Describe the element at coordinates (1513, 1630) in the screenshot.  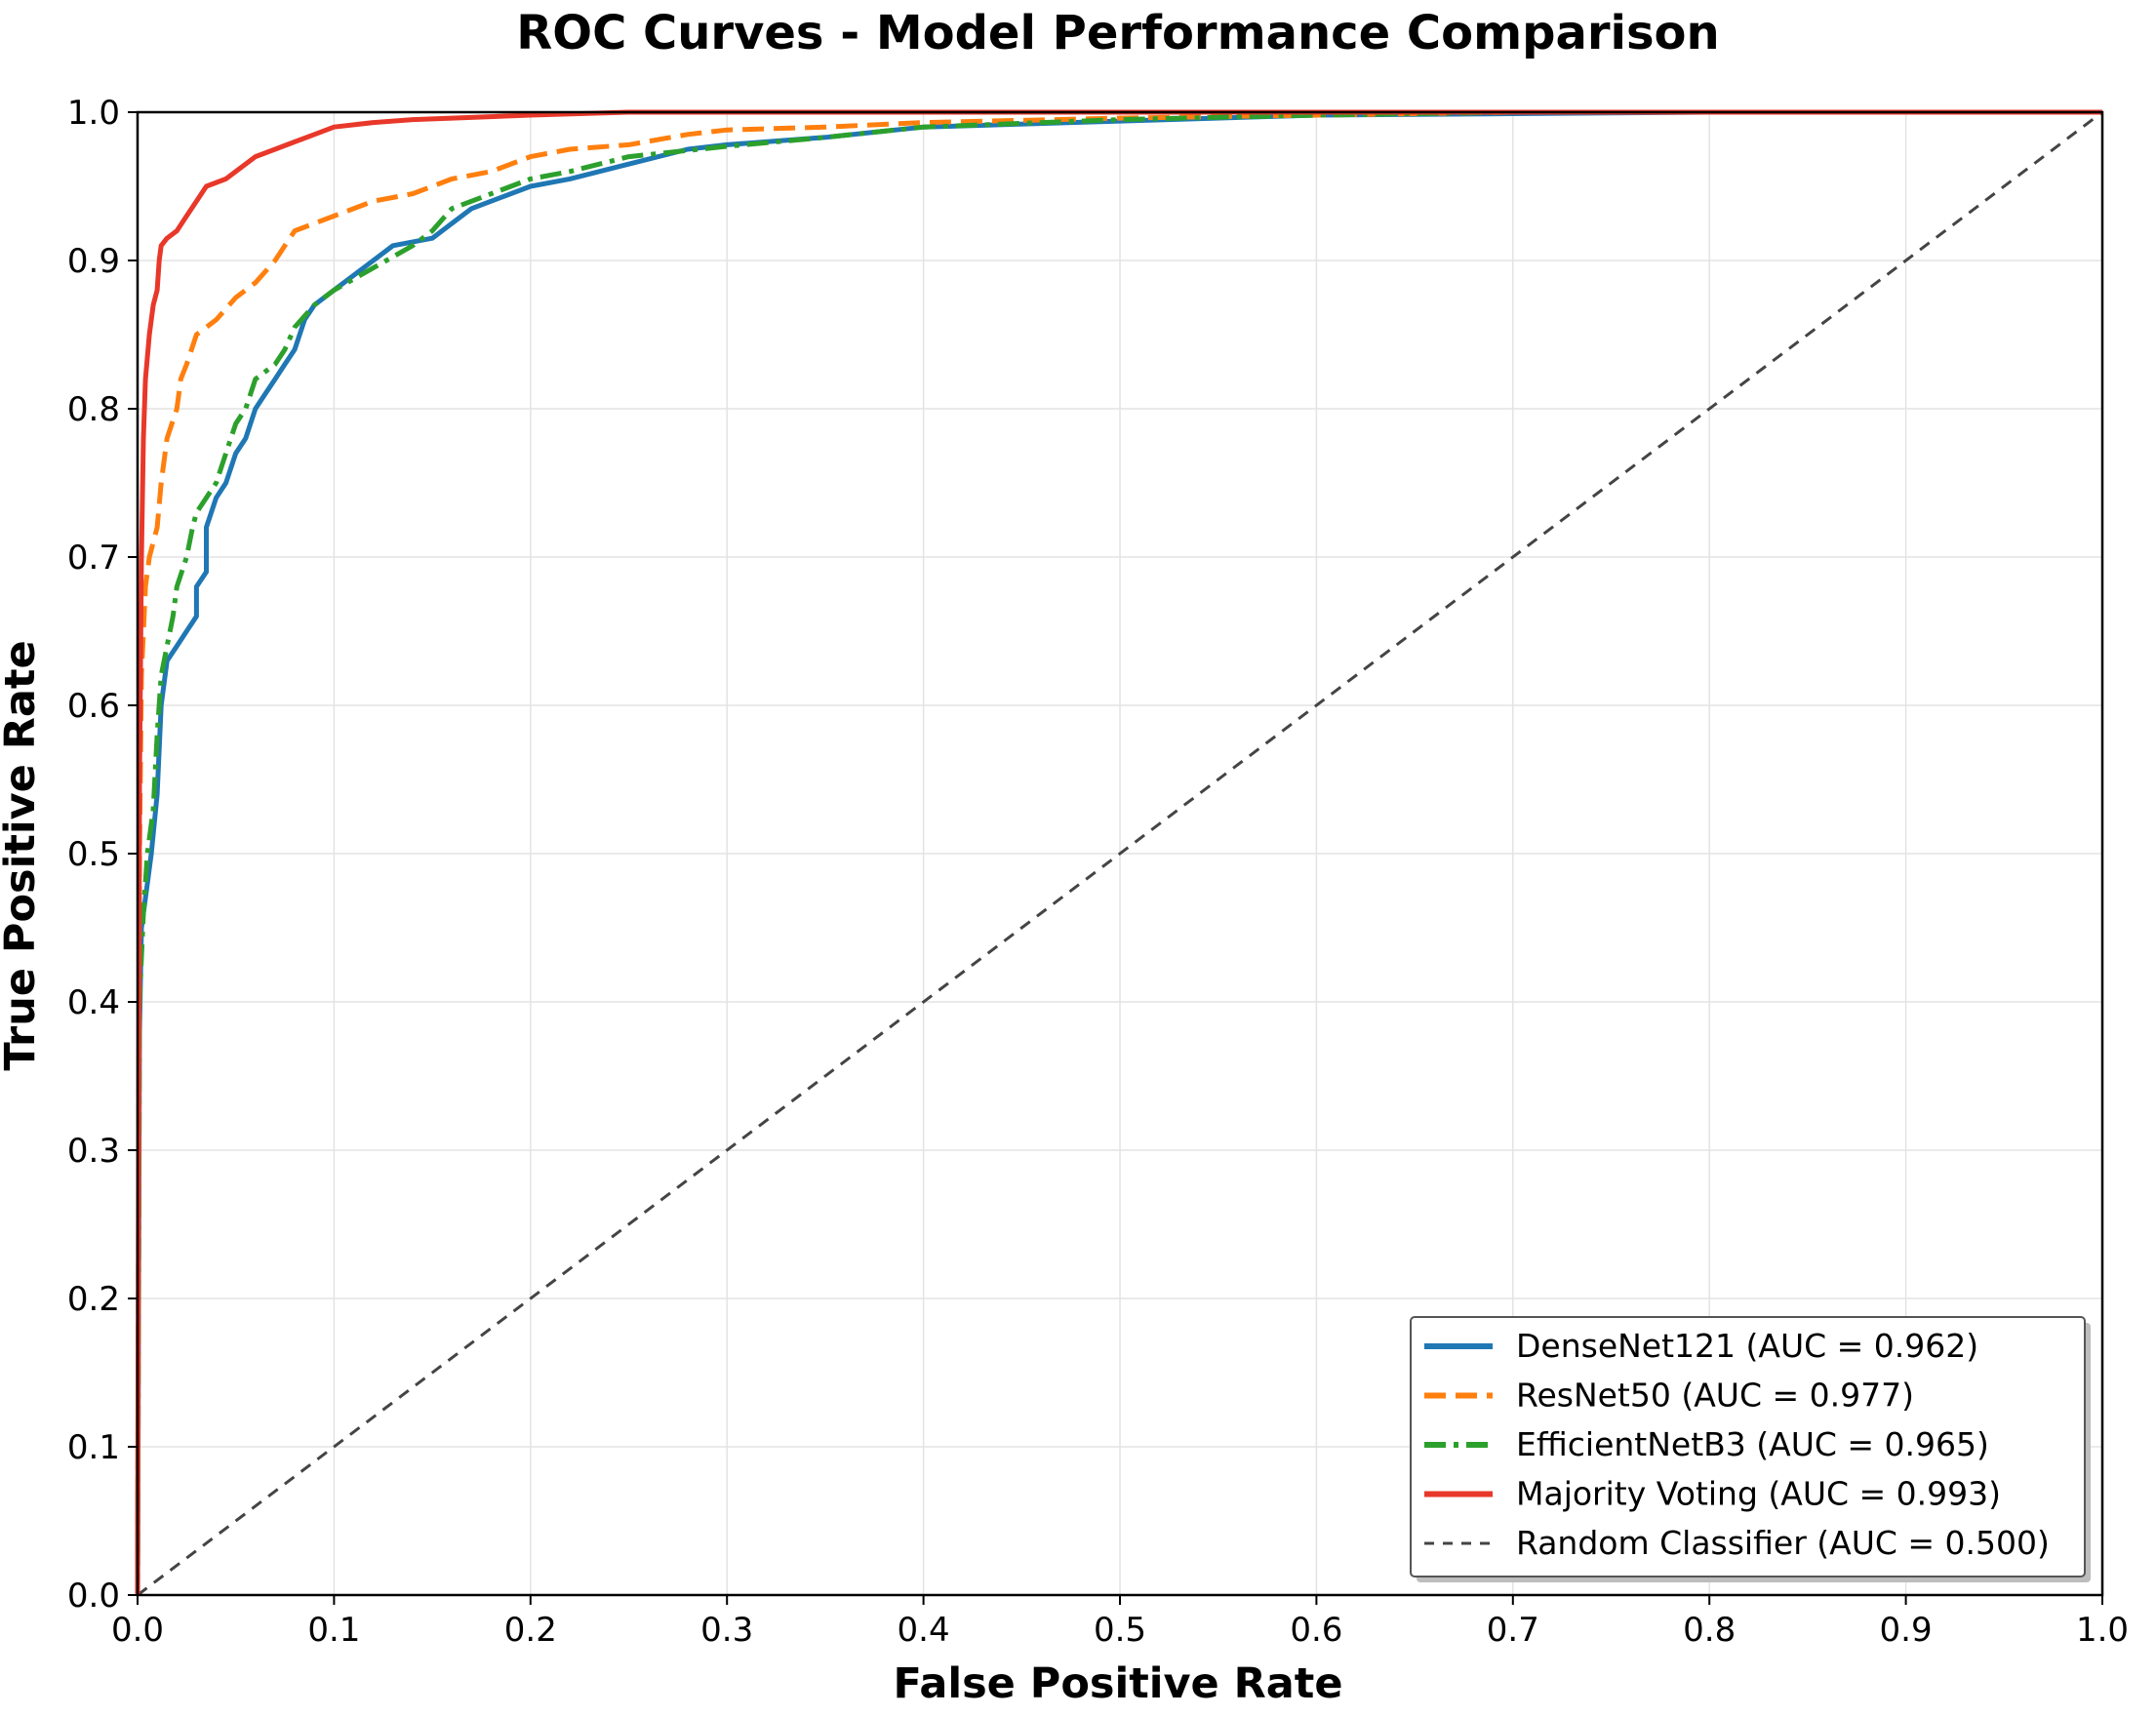
I see `x-tick-label: 0.7` at that location.